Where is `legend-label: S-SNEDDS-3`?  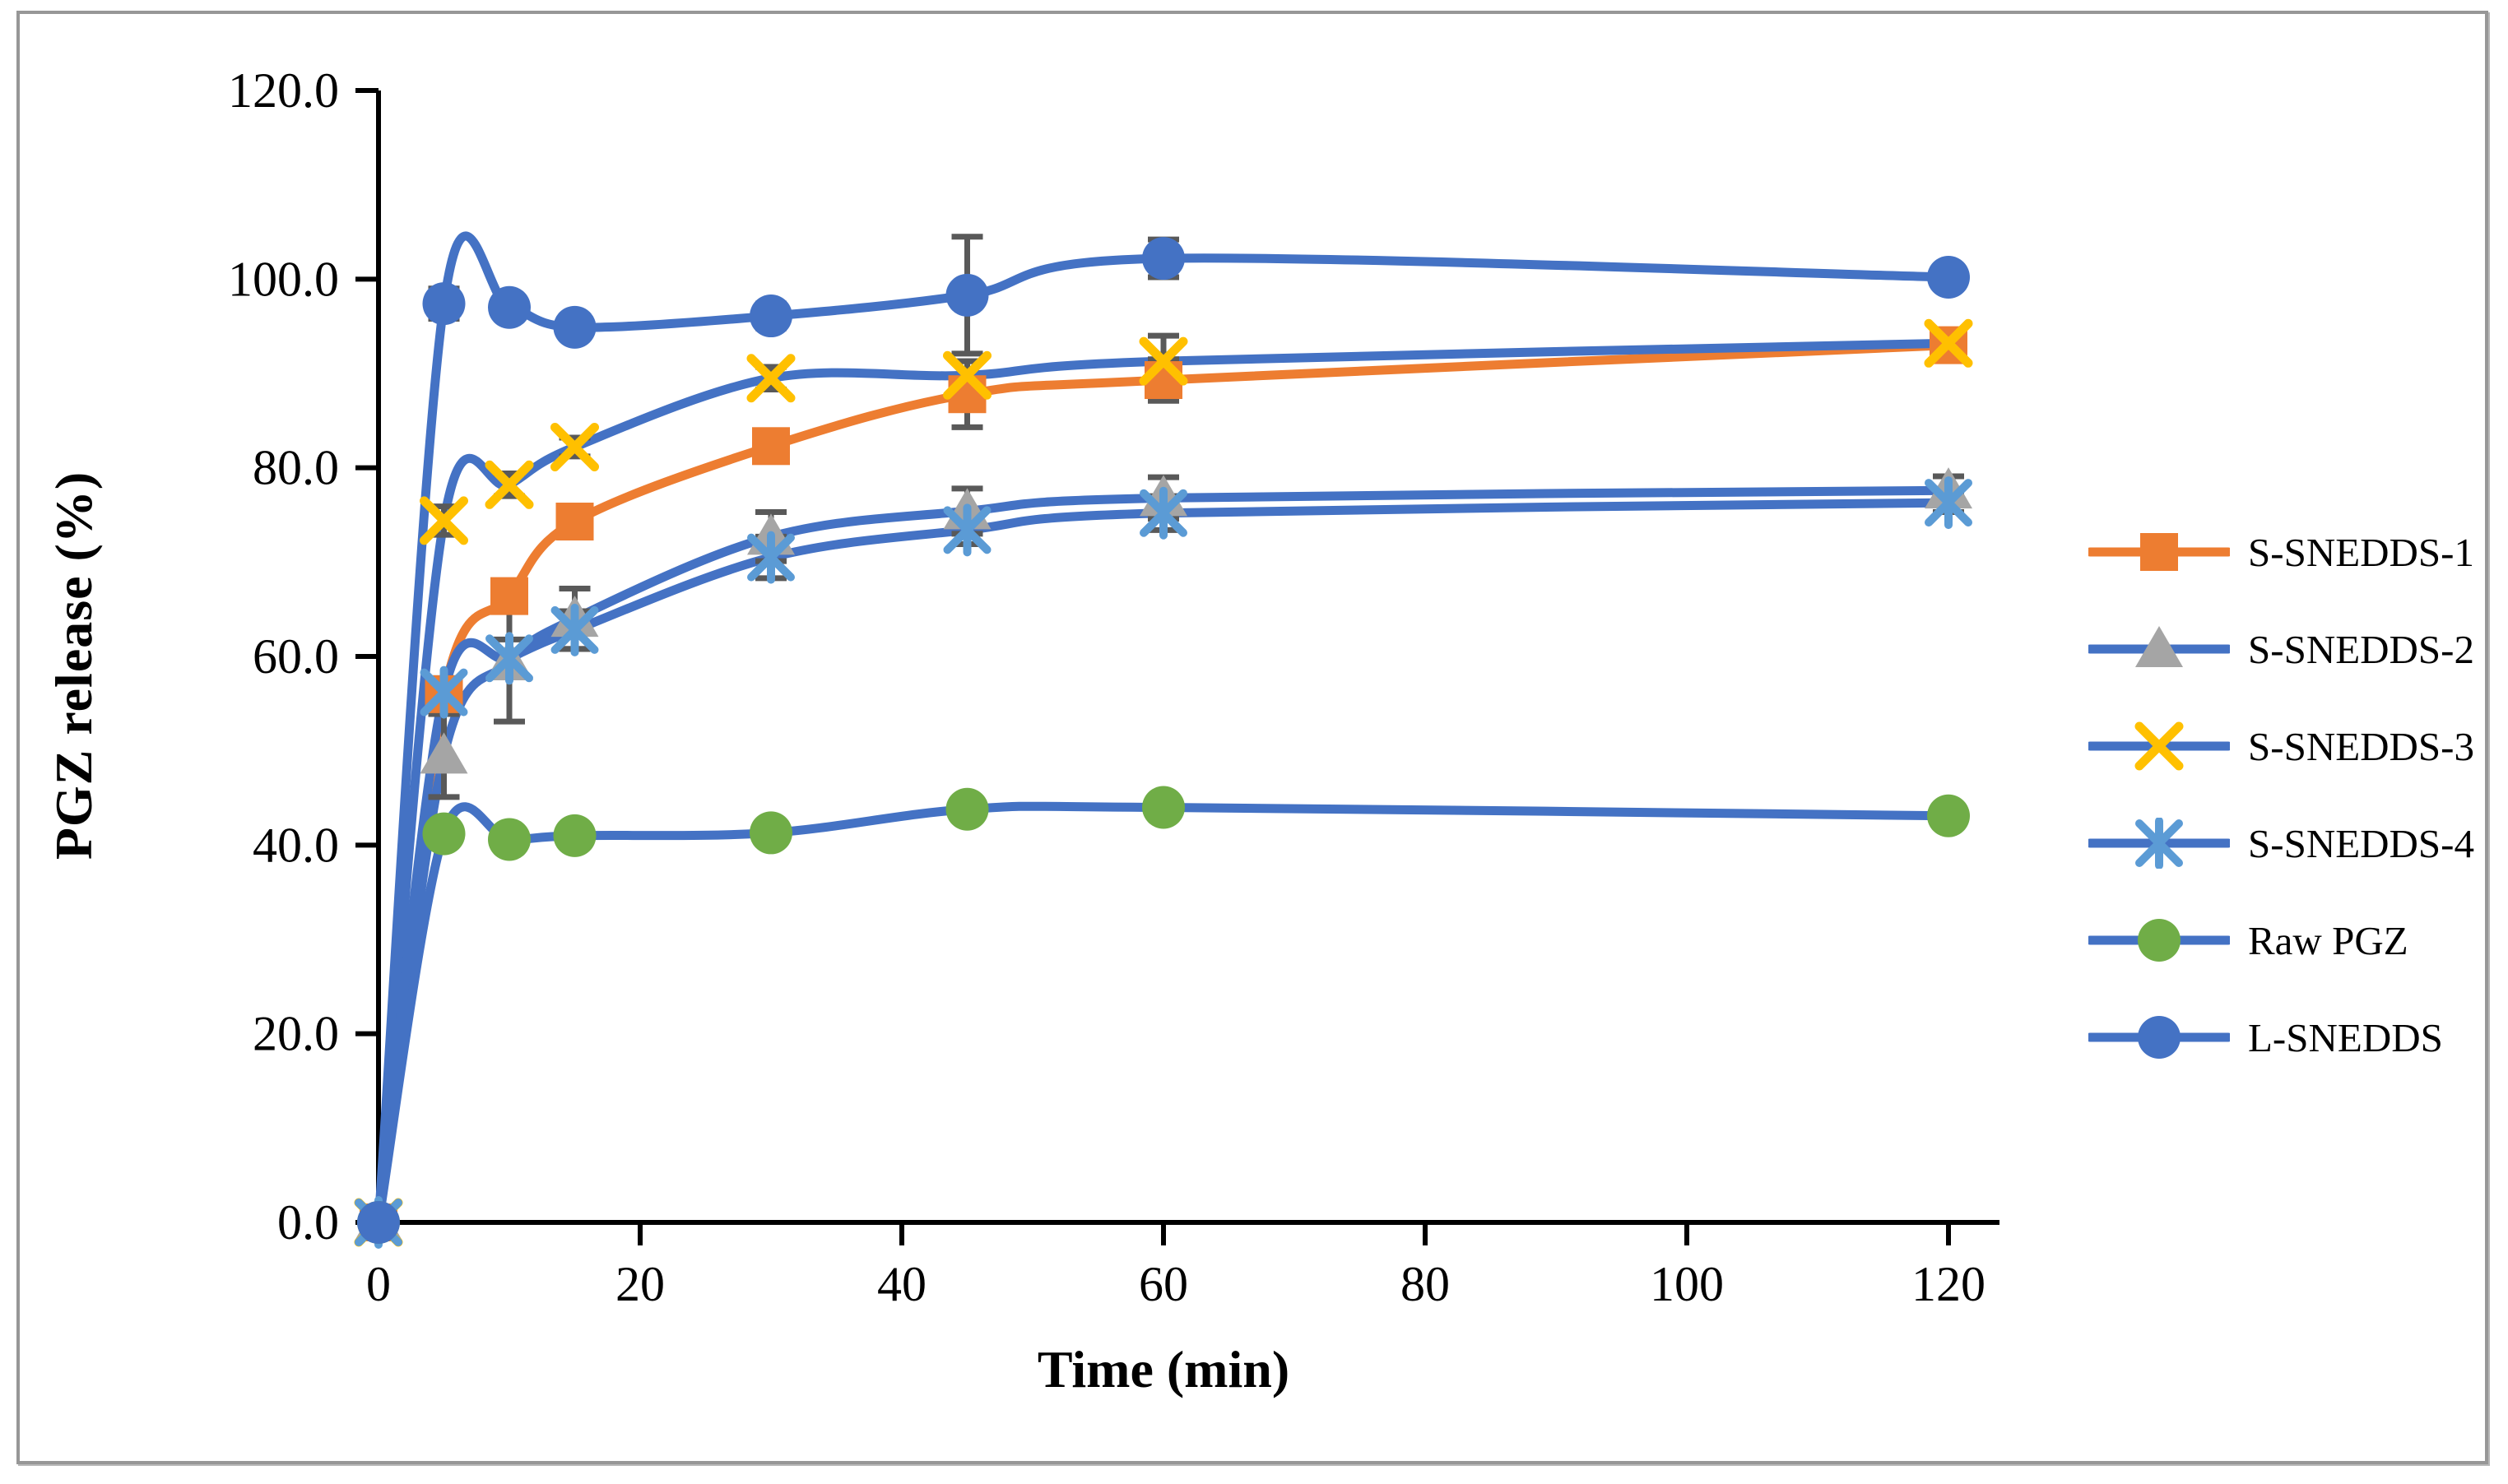 legend-label: S-SNEDDS-3 is located at coordinates (2361, 746).